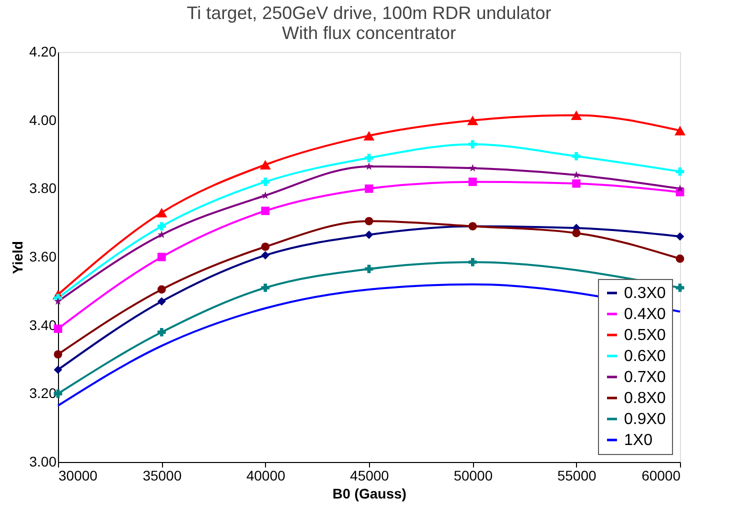 This screenshot has width=742, height=525. Describe the element at coordinates (43, 120) in the screenshot. I see `y-tick-label: 4.00` at that location.